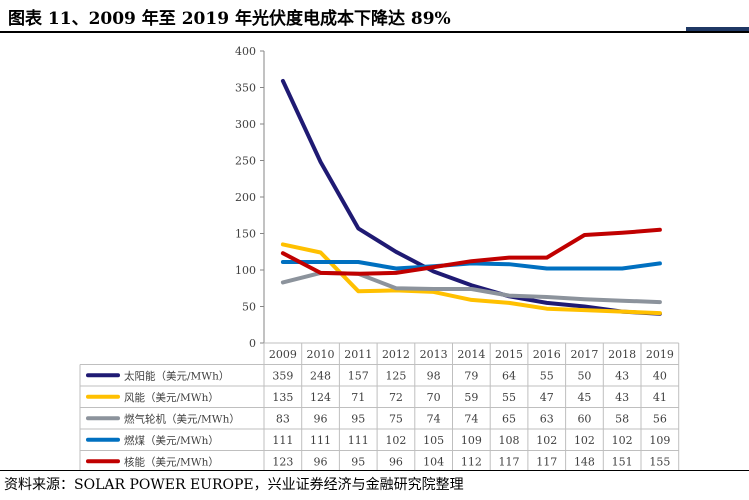  I want to click on title-accent-bar, so click(717, 29).